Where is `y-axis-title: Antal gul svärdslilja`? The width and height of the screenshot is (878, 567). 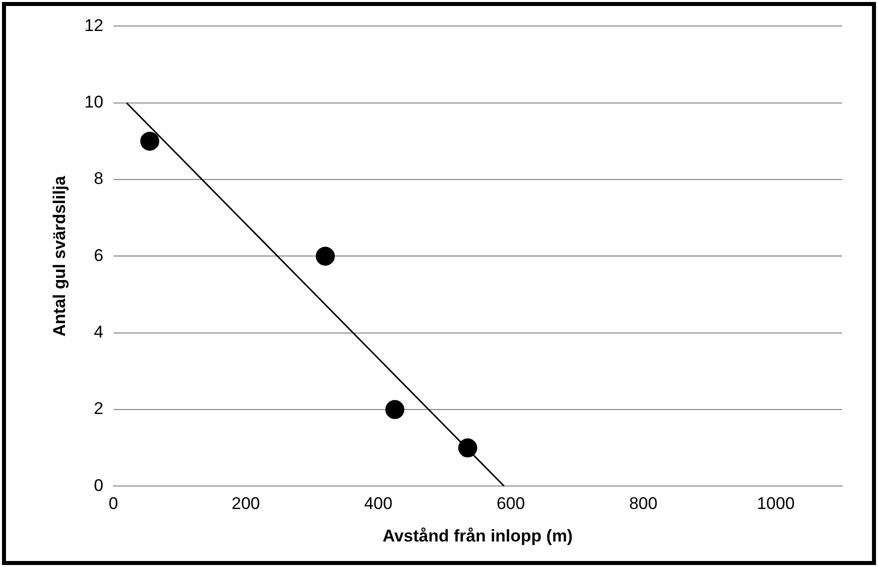
y-axis-title: Antal gul svärdslilja is located at coordinates (59, 256).